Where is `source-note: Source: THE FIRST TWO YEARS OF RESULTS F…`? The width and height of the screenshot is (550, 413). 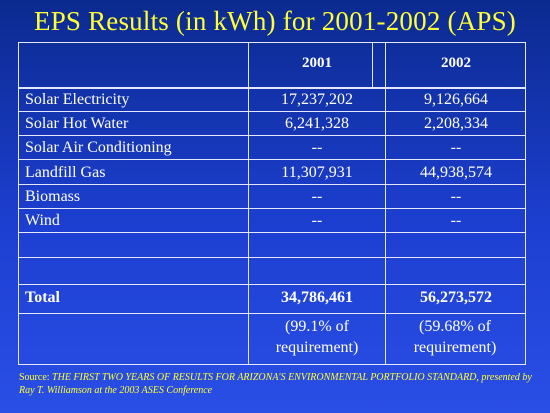 source-note: Source: THE FIRST TWO YEARS OF RESULTS F… is located at coordinates (276, 384).